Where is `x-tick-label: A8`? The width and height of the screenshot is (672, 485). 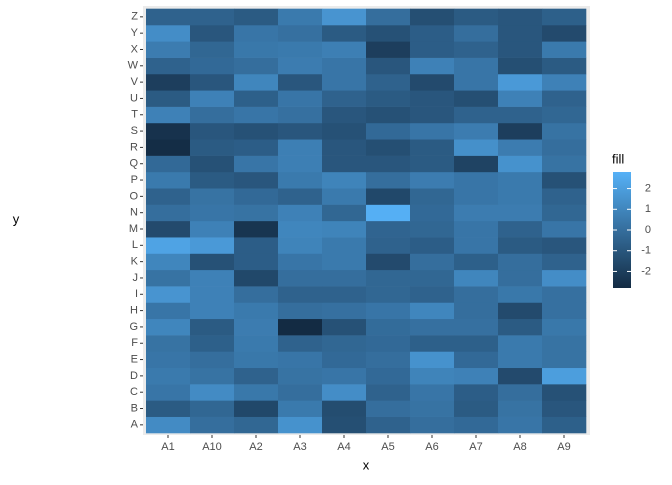 x-tick-label: A8 is located at coordinates (519, 447).